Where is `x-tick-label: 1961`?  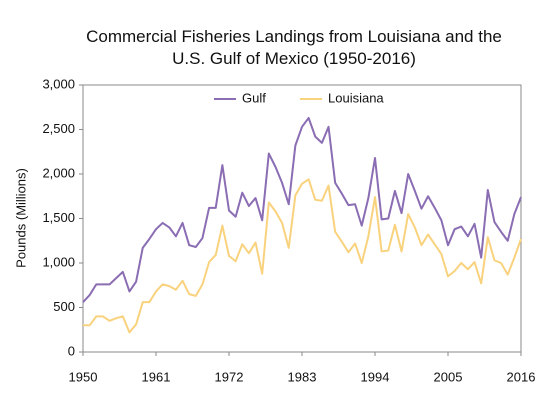
x-tick-label: 1961 is located at coordinates (156, 376).